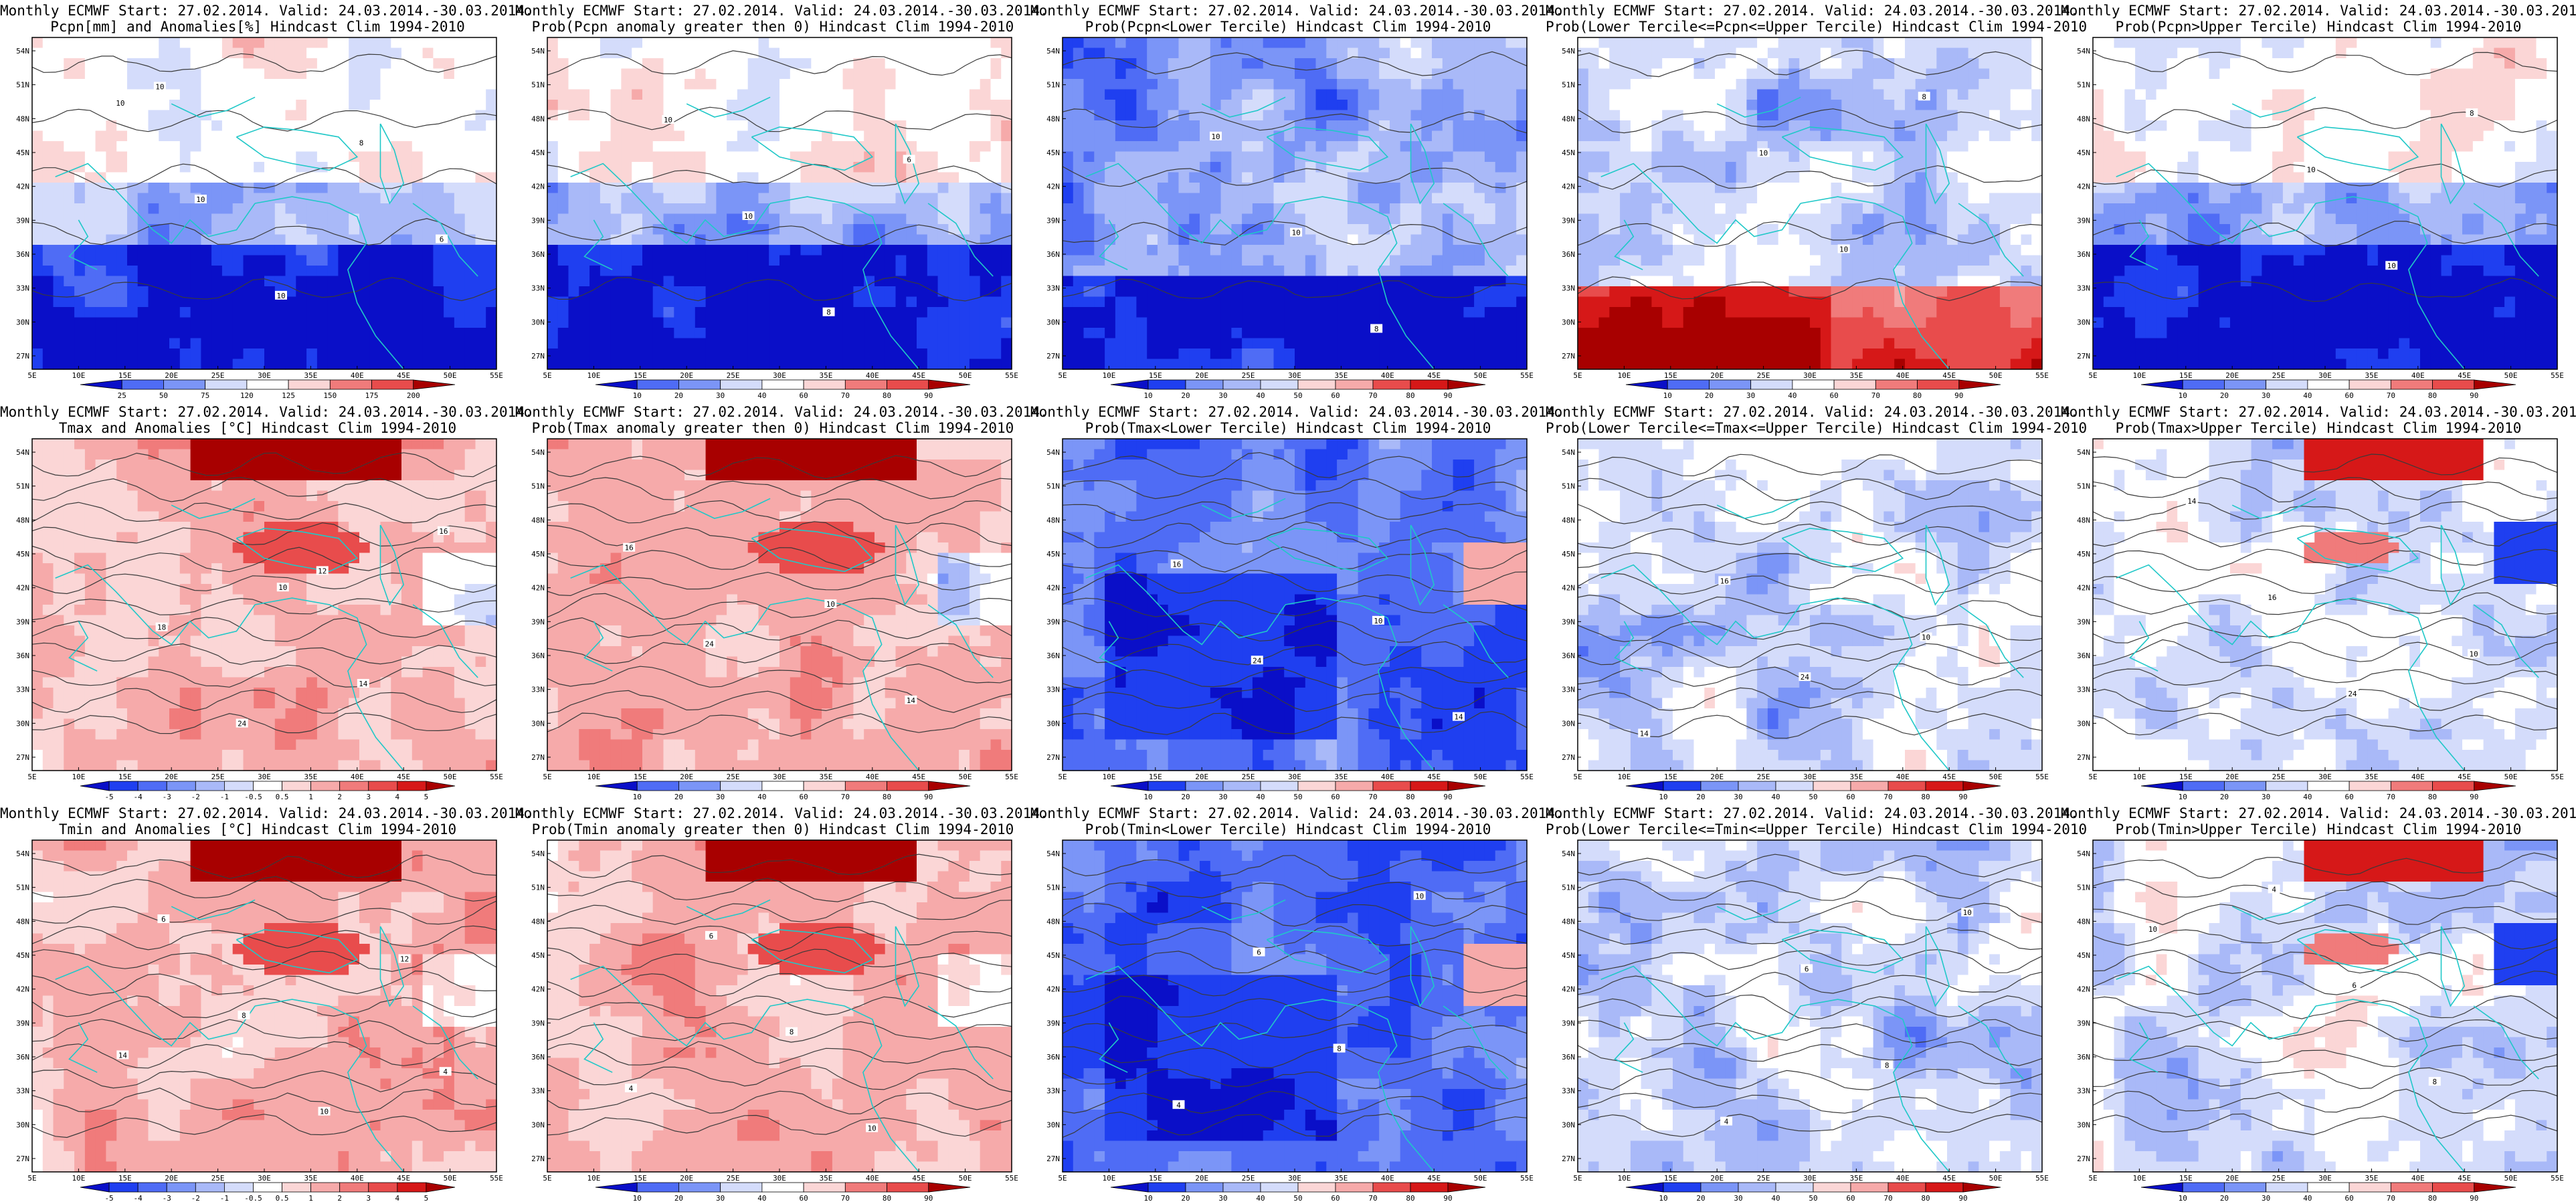 This screenshot has height=1204, width=2576. What do you see at coordinates (1810, 203) in the screenshot?
I see `map-field` at bounding box center [1810, 203].